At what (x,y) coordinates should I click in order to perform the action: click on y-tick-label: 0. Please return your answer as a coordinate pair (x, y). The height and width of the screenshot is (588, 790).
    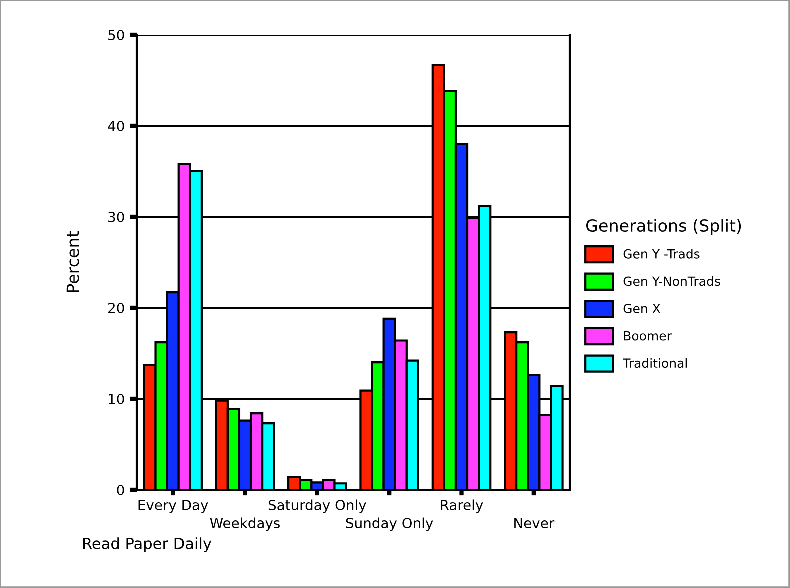
    Looking at the image, I should click on (120, 490).